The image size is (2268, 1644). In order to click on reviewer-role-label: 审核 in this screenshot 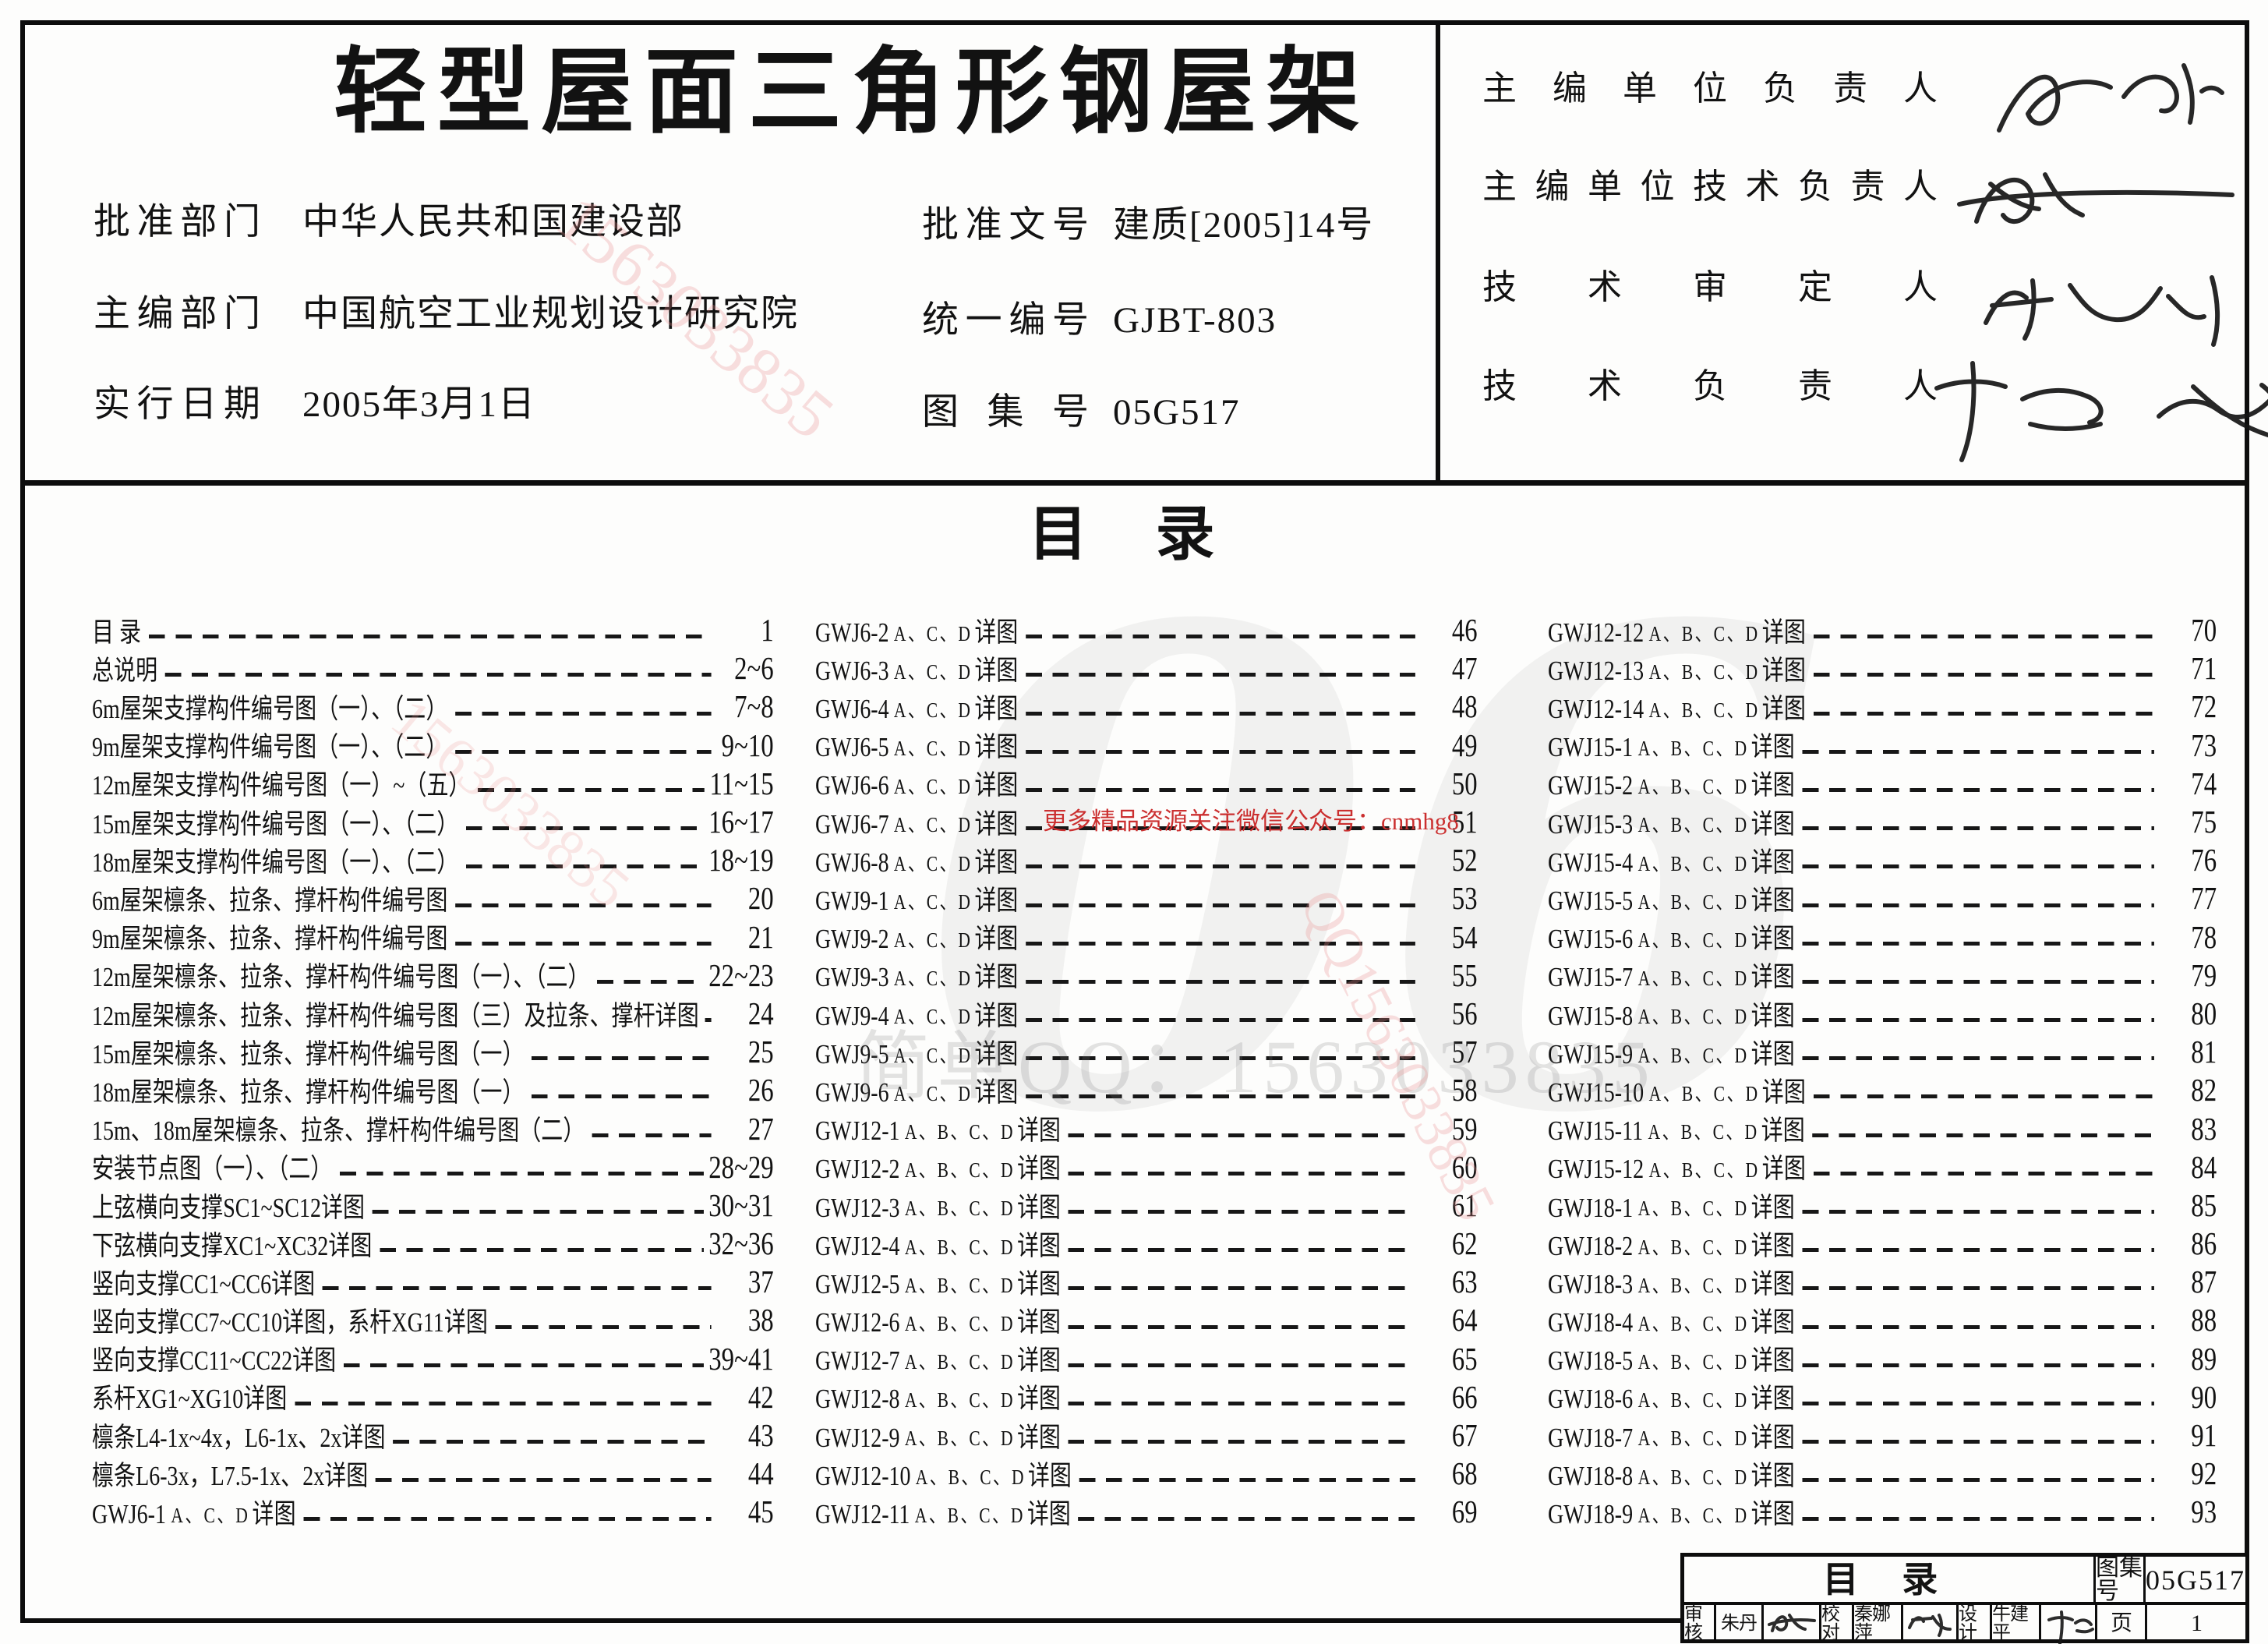, I will do `click(1700, 1623)`.